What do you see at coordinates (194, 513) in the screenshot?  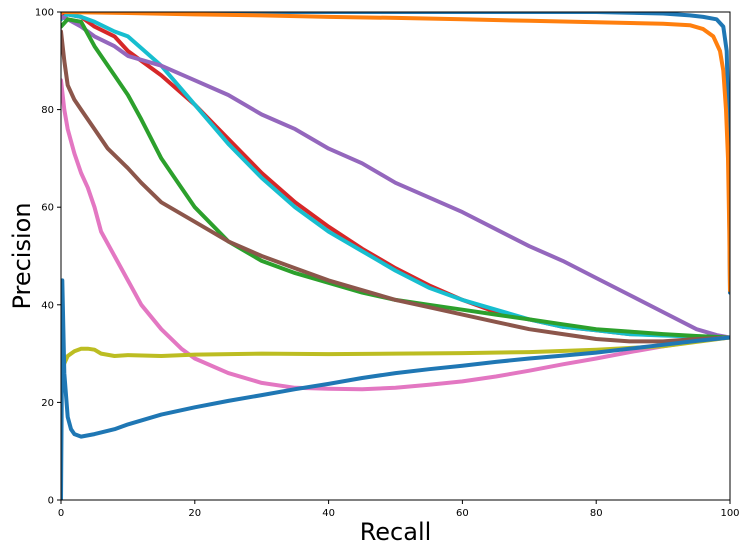 I see `x-tick-label-1: 20` at bounding box center [194, 513].